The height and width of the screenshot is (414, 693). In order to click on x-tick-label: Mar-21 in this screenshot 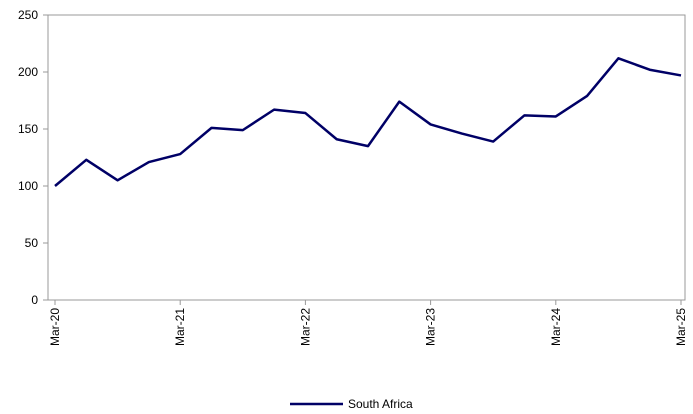, I will do `click(180, 327)`.